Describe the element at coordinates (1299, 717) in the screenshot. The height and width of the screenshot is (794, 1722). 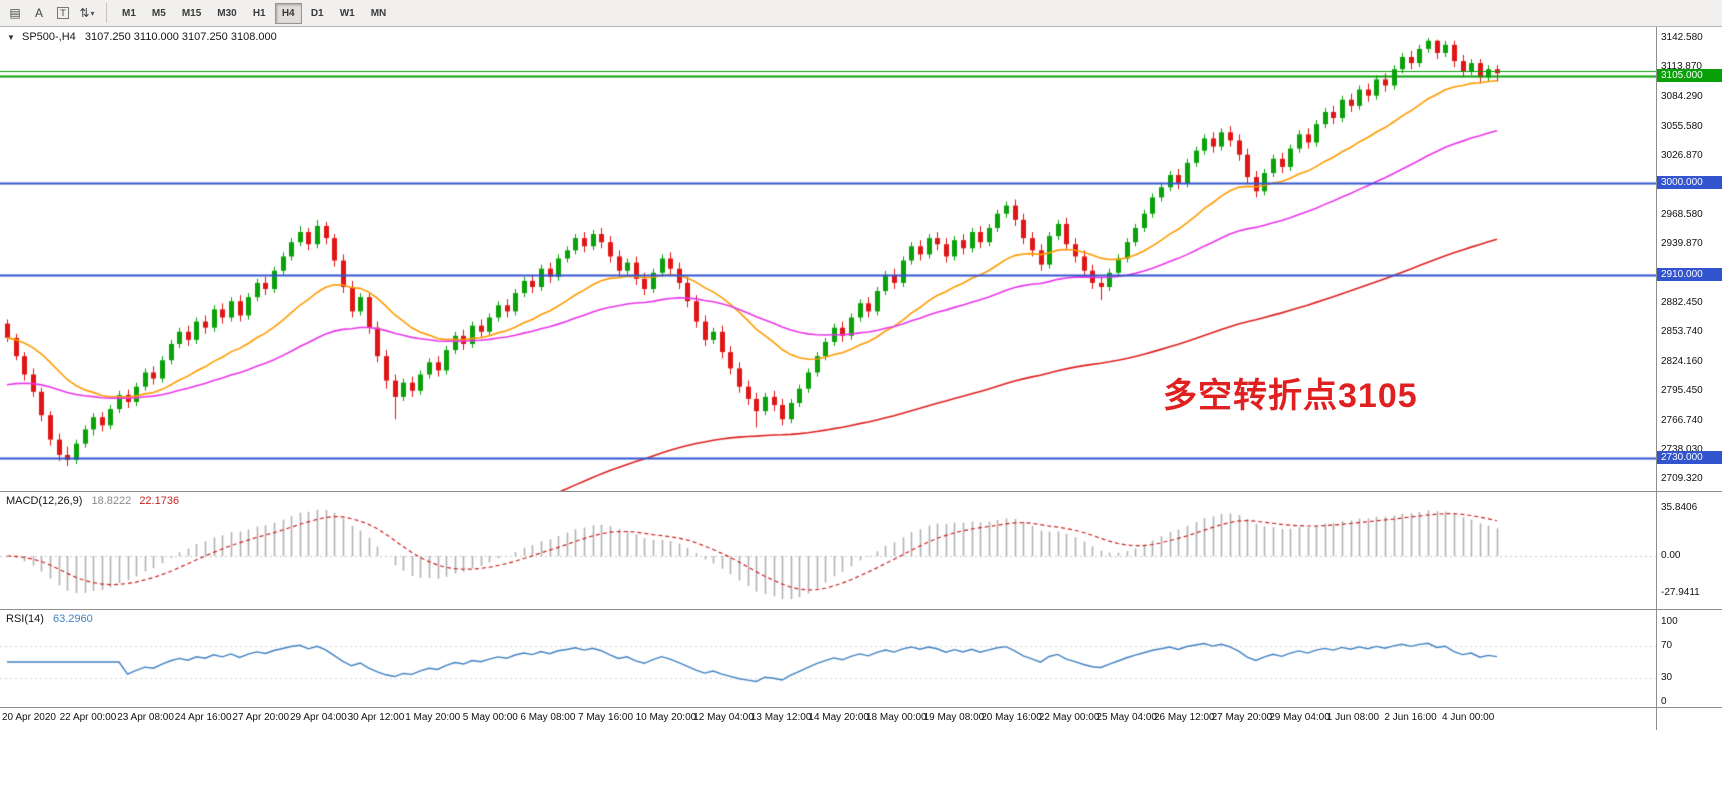
I see `time-axis-label: 29 May 04:00` at that location.